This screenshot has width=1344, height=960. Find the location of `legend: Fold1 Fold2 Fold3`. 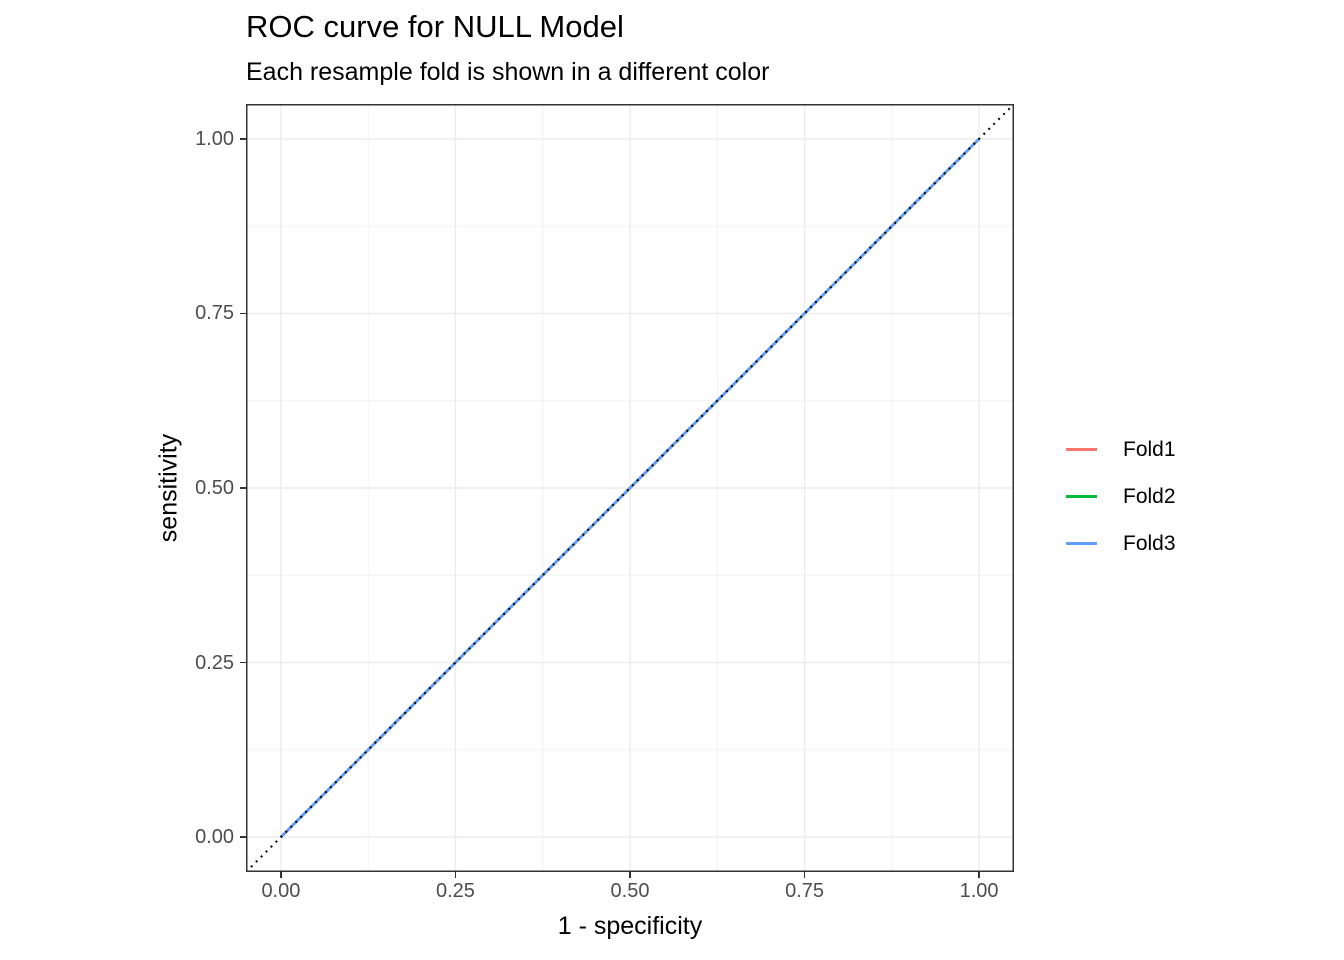

legend: Fold1 Fold2 Fold3 is located at coordinates (1121, 496).